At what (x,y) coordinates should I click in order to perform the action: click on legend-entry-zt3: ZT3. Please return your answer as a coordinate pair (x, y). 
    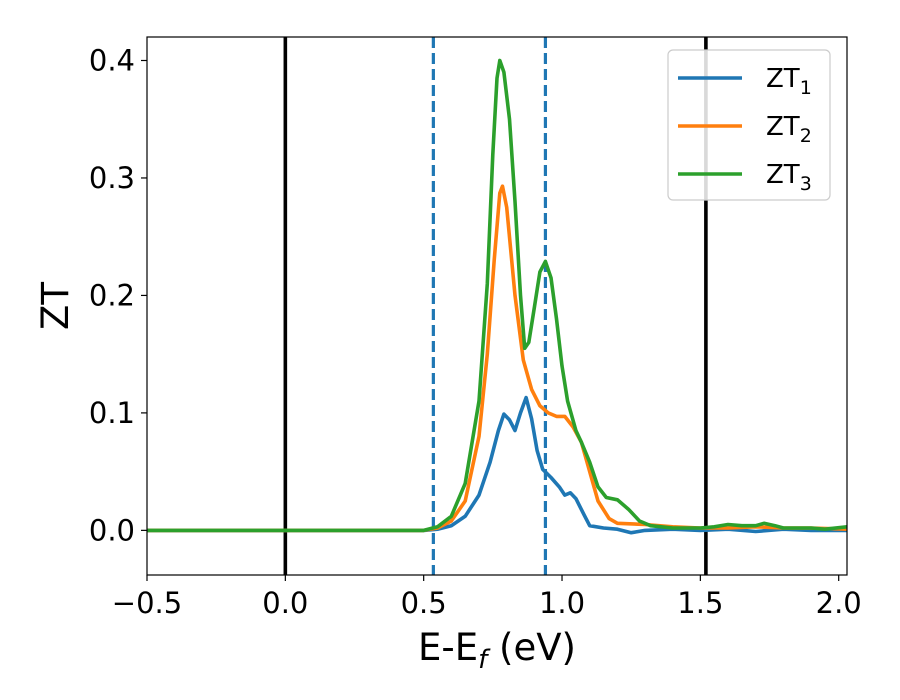
    Looking at the image, I should click on (789, 177).